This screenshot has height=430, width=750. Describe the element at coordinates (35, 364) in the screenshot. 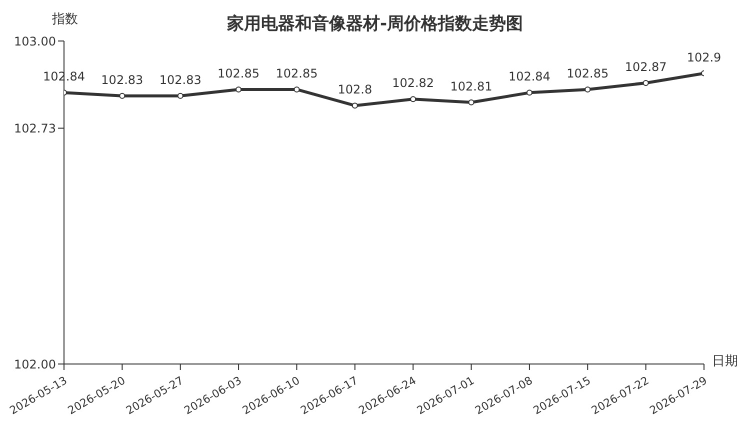

I see `y-tick-label: 102.00` at that location.